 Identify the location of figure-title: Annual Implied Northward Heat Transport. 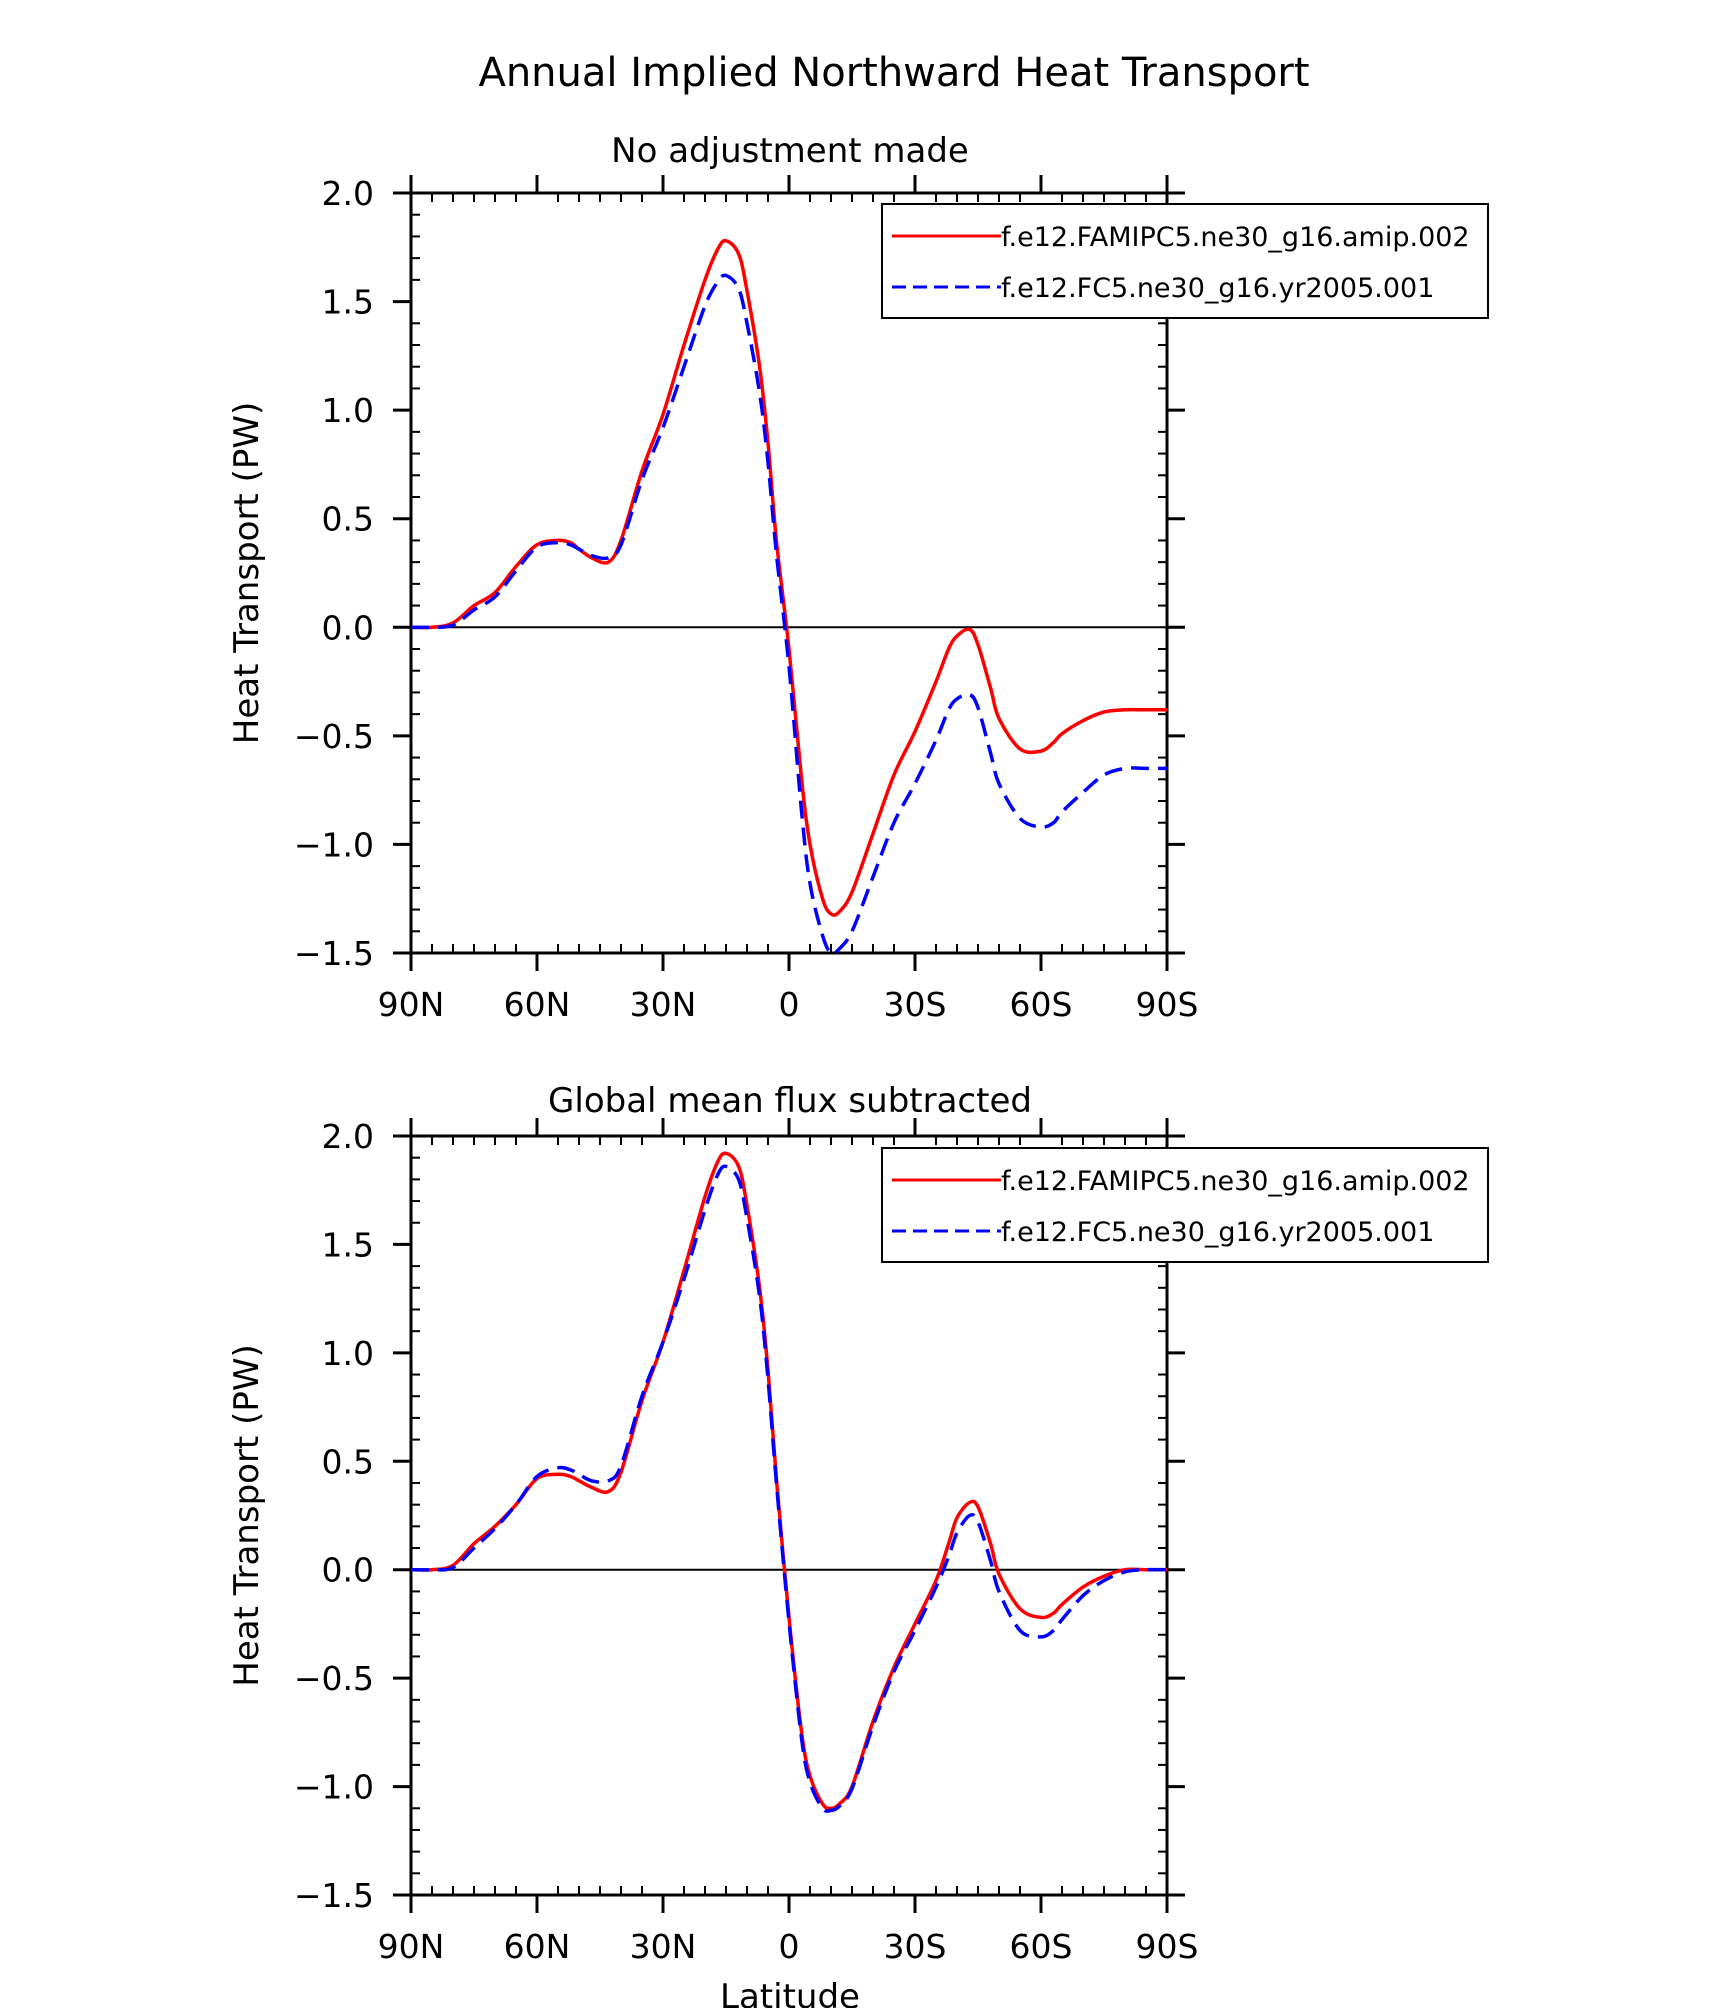
(893, 73).